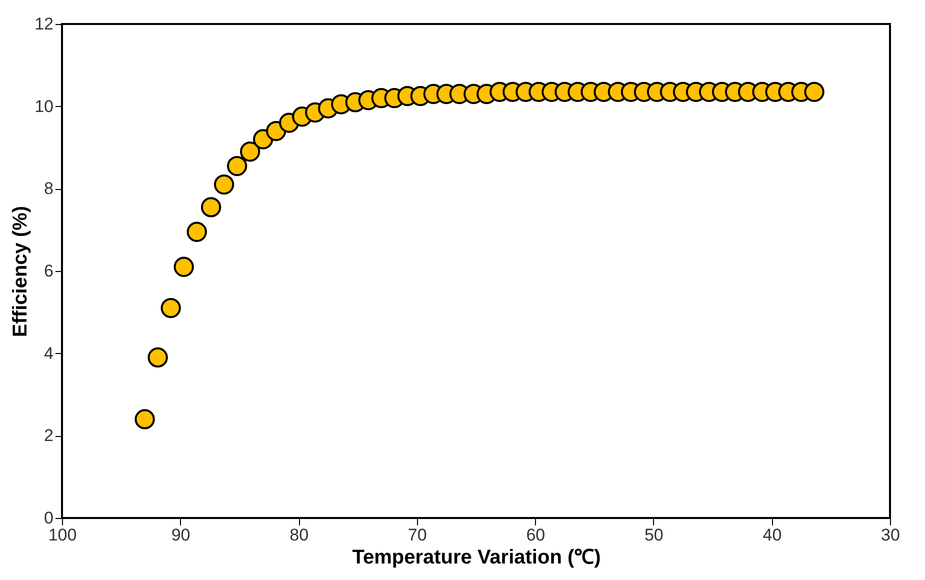 This screenshot has height=580, width=925. Describe the element at coordinates (417, 535) in the screenshot. I see `x-tick-label: 70` at that location.